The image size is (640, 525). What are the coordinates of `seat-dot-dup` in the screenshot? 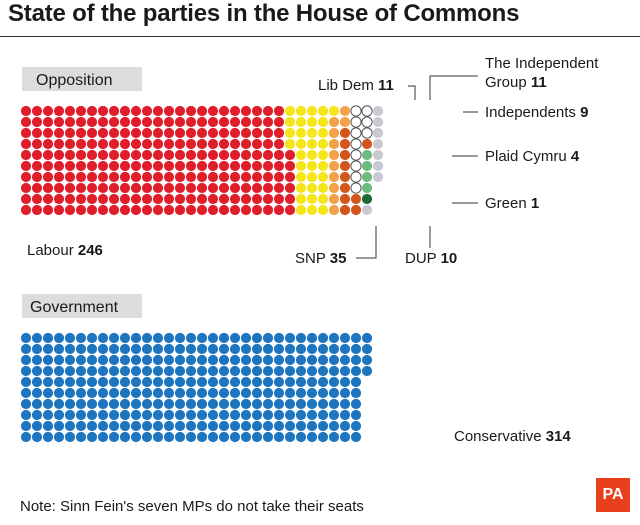 It's located at (345, 188).